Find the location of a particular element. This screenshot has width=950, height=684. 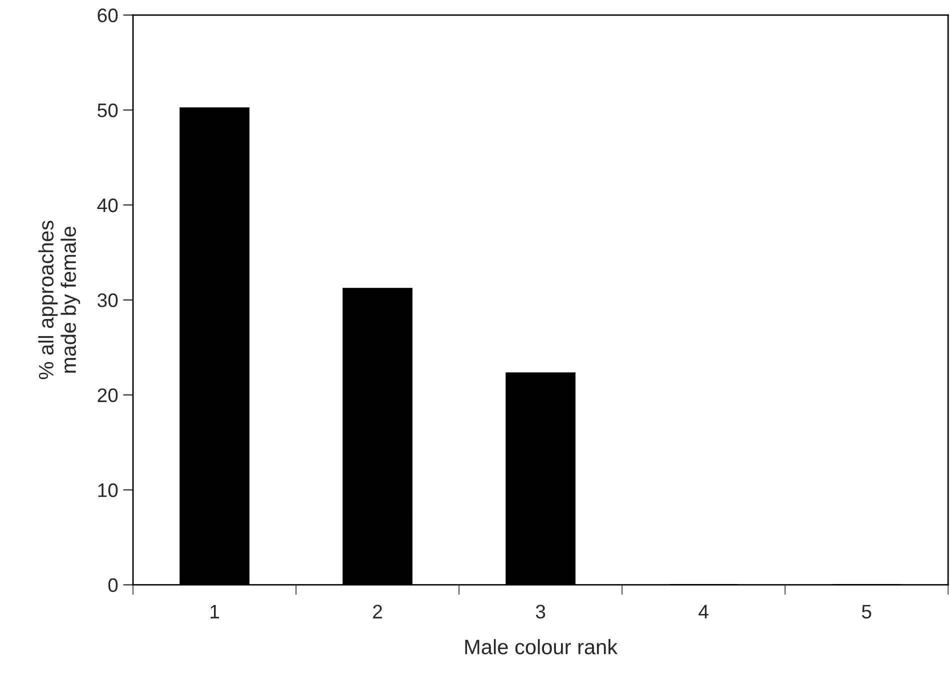

y-axis-title: % all approaches made by female is located at coordinates (59, 300).